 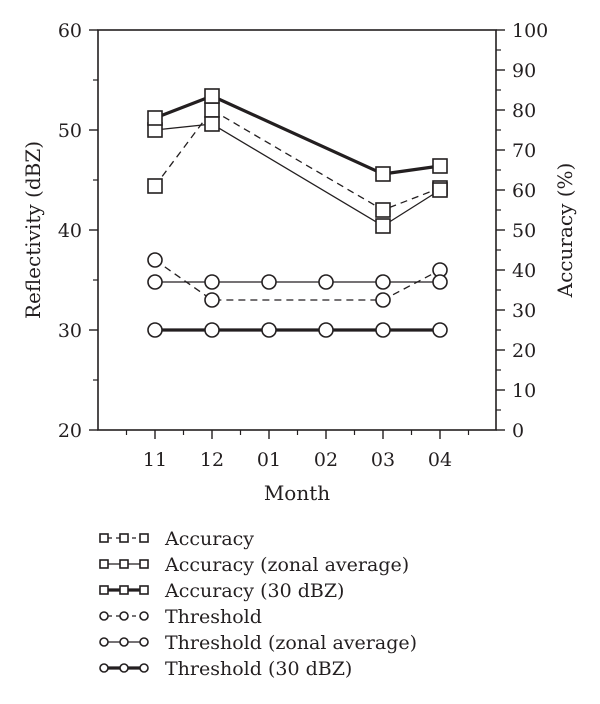 What do you see at coordinates (565, 231) in the screenshot?
I see `right-axis-title: Accuracy (%)` at bounding box center [565, 231].